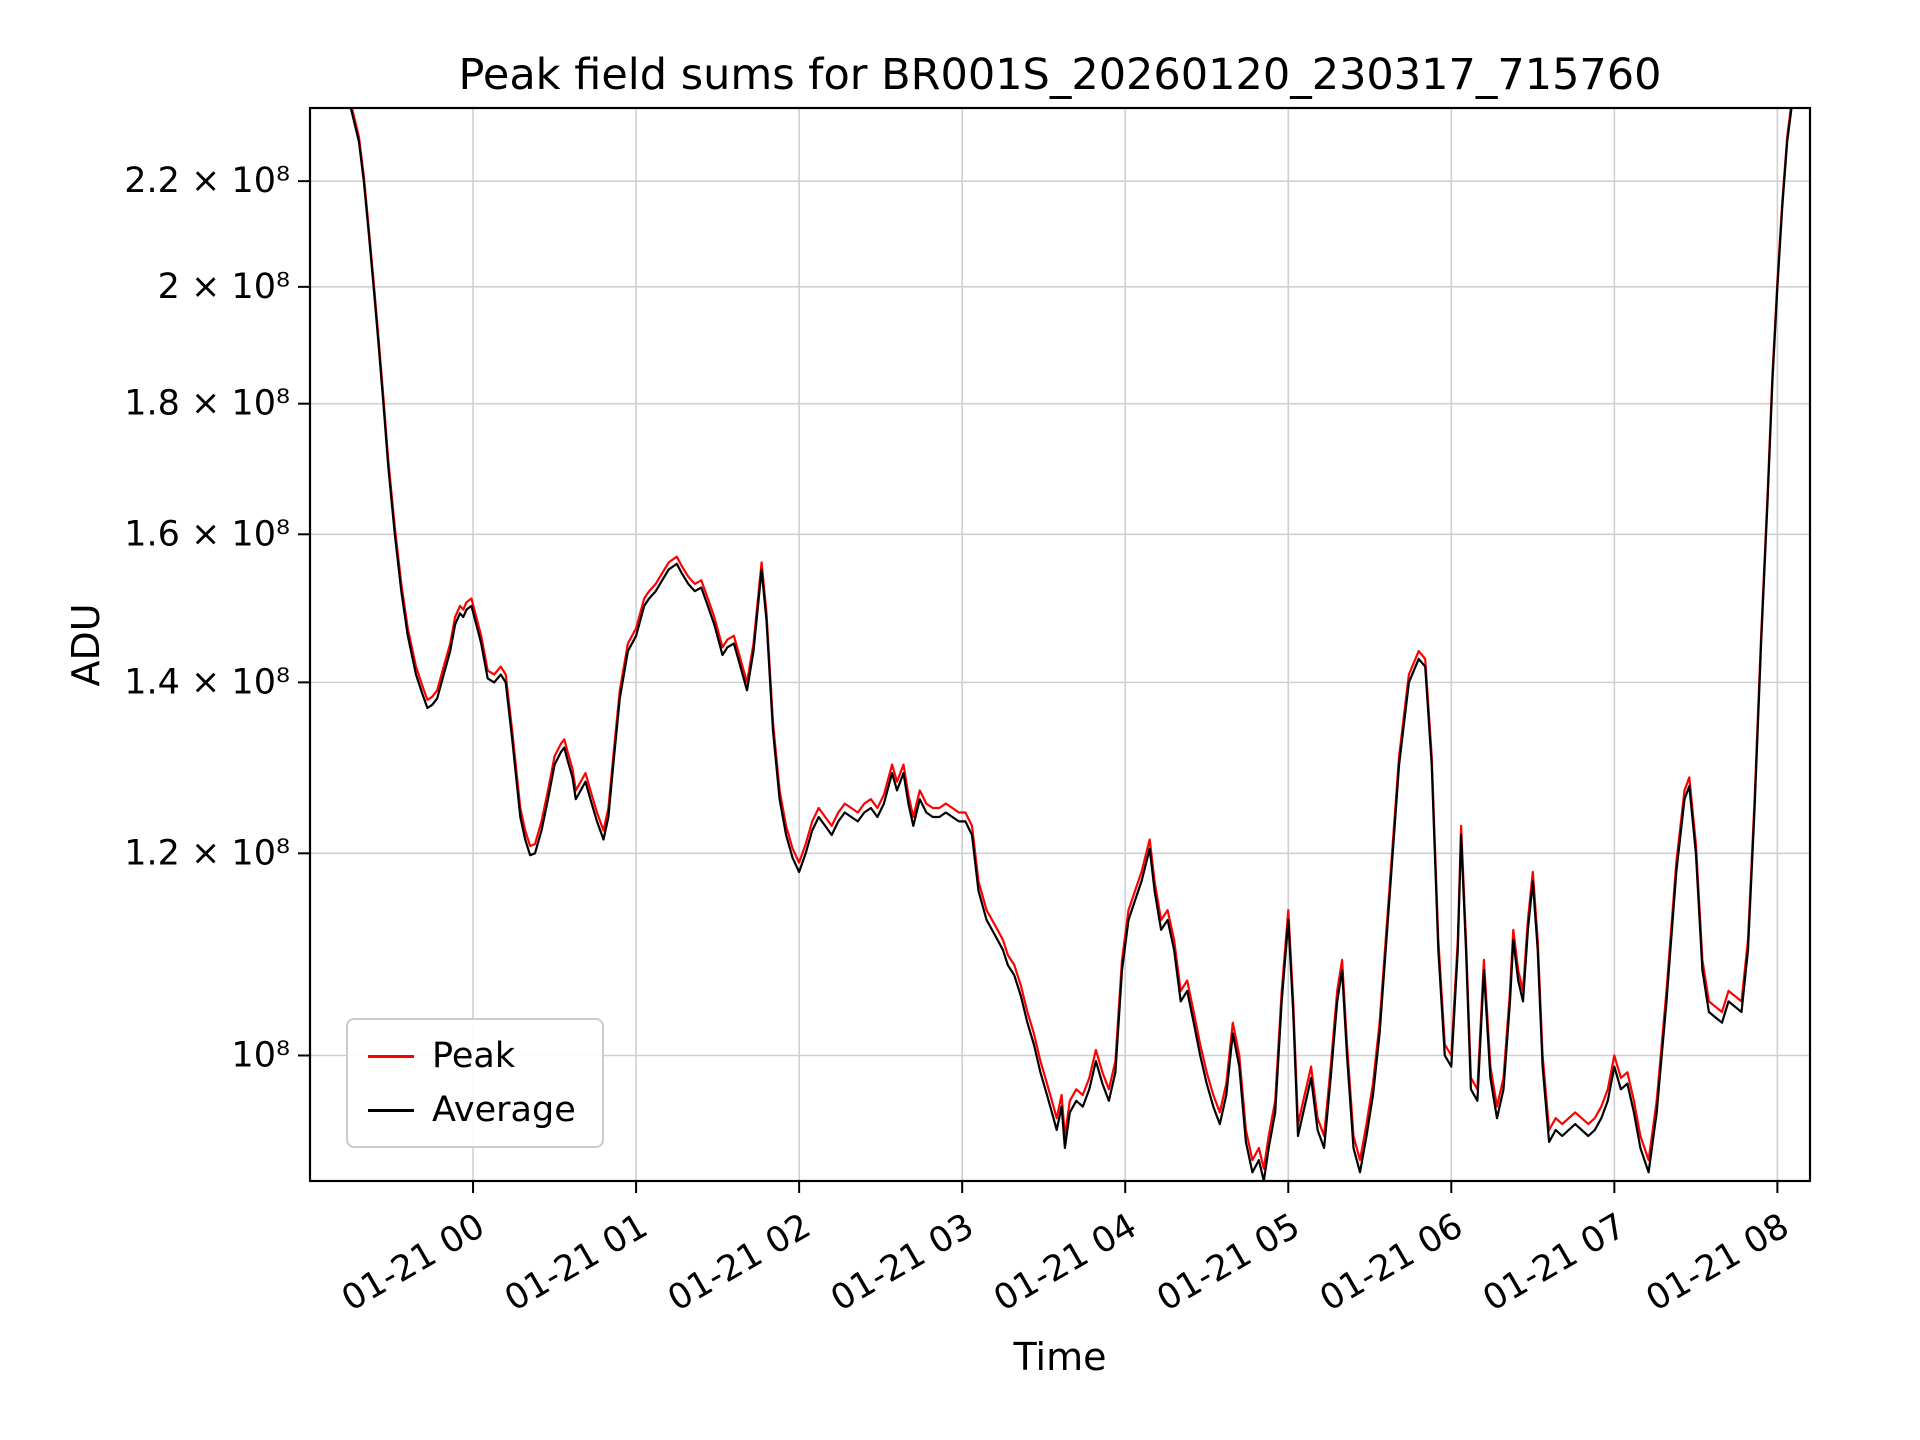 This screenshot has height=1440, width=1920. What do you see at coordinates (413, 1262) in the screenshot?
I see `x-tick-label: 01-21 00` at bounding box center [413, 1262].